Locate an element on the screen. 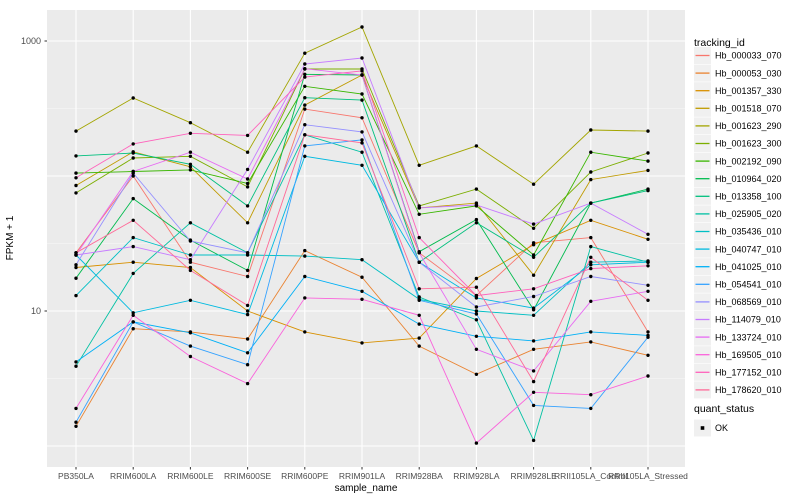 This screenshot has width=800, height=500. legend-label: Hb_041025_010 is located at coordinates (748, 267).